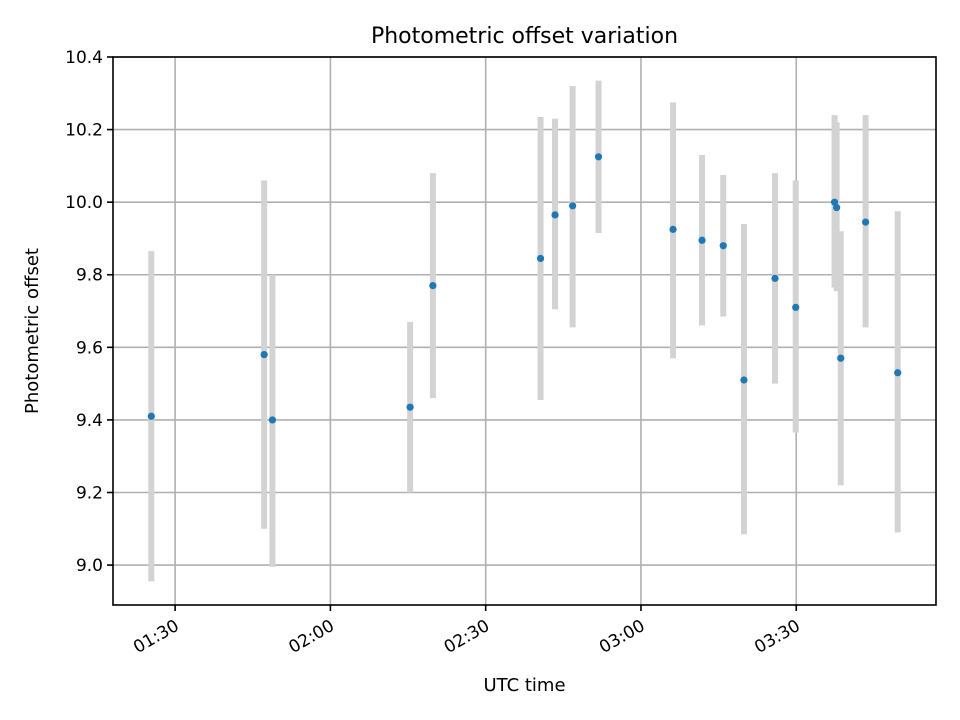 Image resolution: width=960 pixels, height=720 pixels. Describe the element at coordinates (84, 131) in the screenshot. I see `y-tick-label: 10.2` at that location.